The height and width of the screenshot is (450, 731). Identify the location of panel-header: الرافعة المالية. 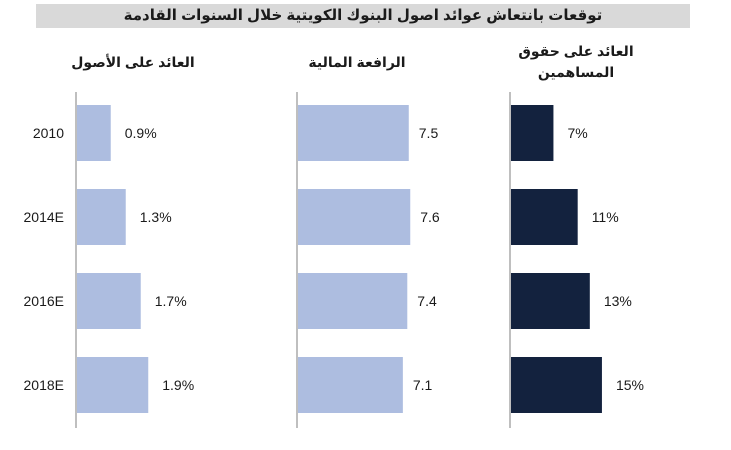
(356, 62).